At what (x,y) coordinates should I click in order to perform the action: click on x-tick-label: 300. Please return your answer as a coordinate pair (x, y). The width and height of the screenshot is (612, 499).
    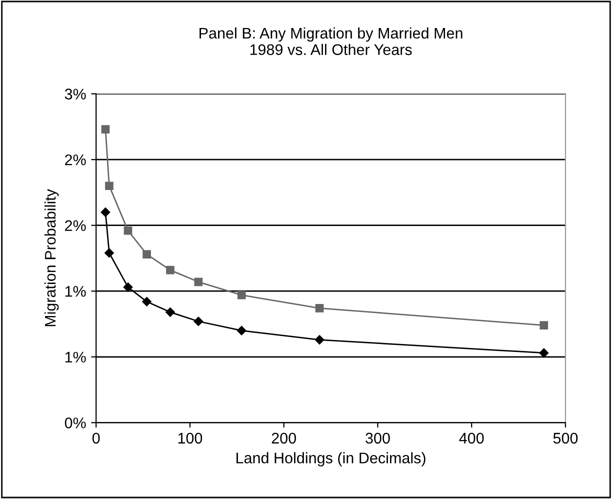
    Looking at the image, I should click on (378, 438).